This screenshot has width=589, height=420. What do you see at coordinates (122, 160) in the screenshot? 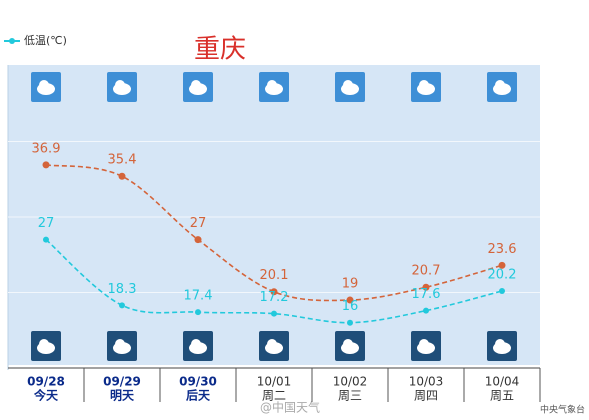
I see `data-label: 35.4` at bounding box center [122, 160].